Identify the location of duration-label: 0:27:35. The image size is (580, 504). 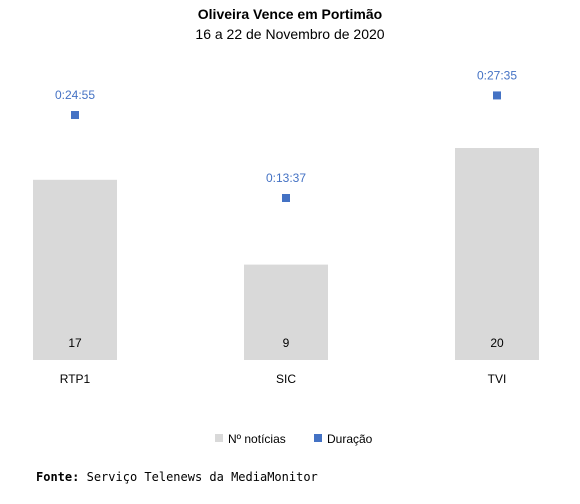
(497, 75).